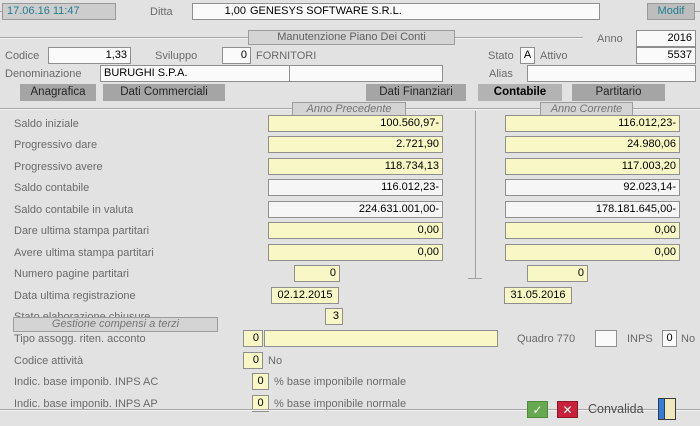 This screenshot has height=426, width=700. What do you see at coordinates (666, 38) in the screenshot?
I see `anno-field: 2016` at bounding box center [666, 38].